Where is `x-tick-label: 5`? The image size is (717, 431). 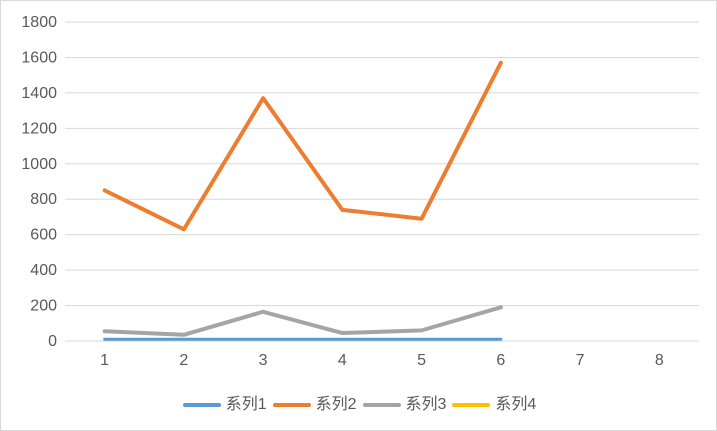 x-tick-label: 5 is located at coordinates (421, 360).